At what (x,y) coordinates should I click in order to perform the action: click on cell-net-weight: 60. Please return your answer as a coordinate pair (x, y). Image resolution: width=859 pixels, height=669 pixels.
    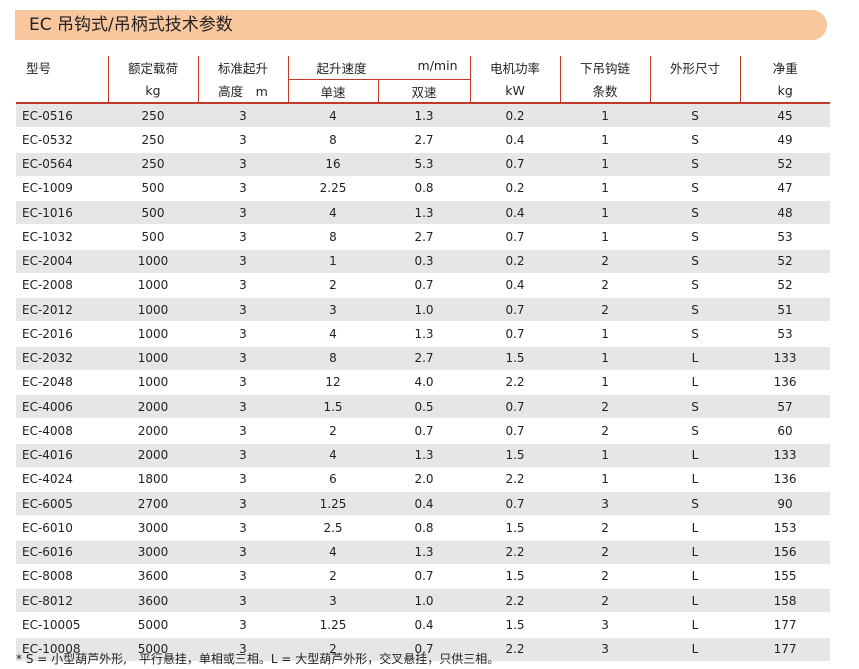
    Looking at the image, I should click on (785, 431).